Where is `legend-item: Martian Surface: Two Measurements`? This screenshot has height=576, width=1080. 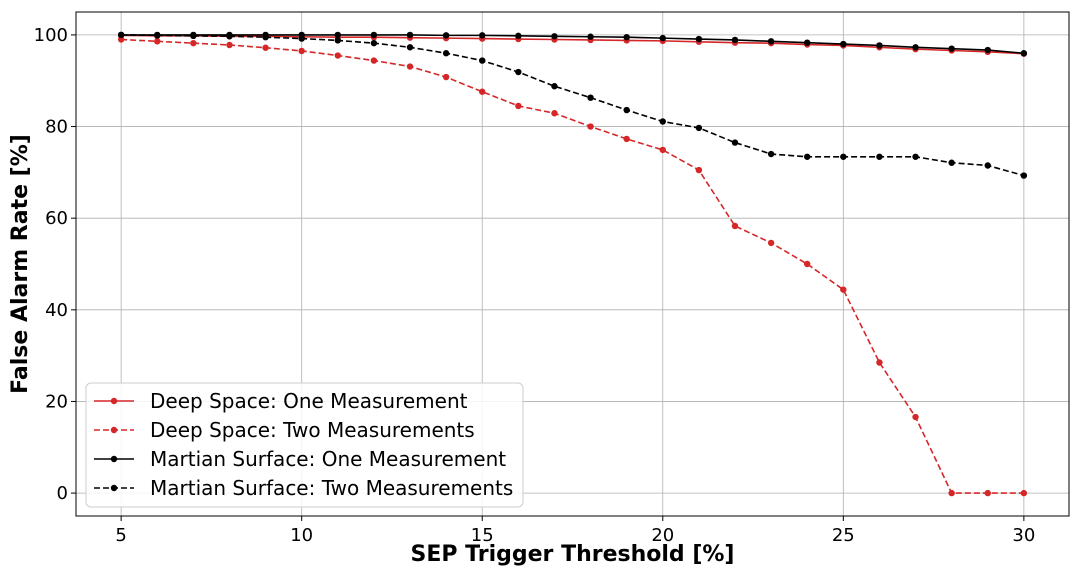 legend-item: Martian Surface: Two Measurements is located at coordinates (303, 488).